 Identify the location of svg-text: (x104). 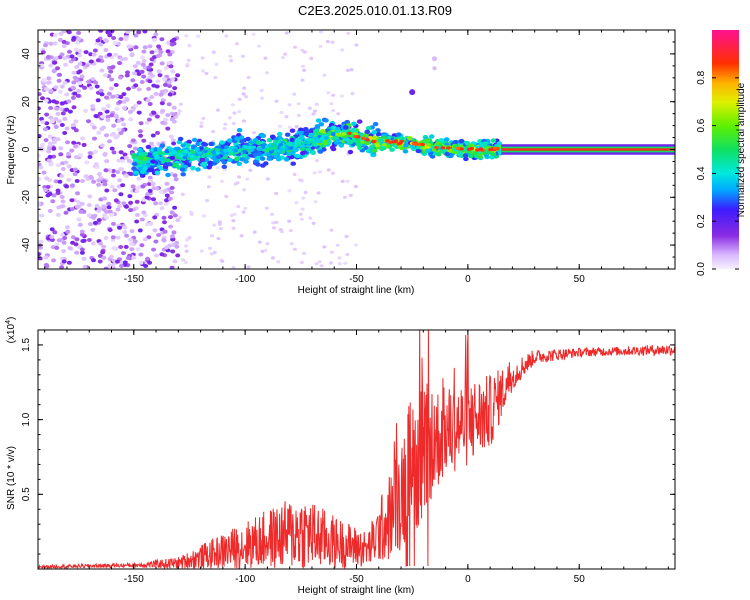
(11, 330).